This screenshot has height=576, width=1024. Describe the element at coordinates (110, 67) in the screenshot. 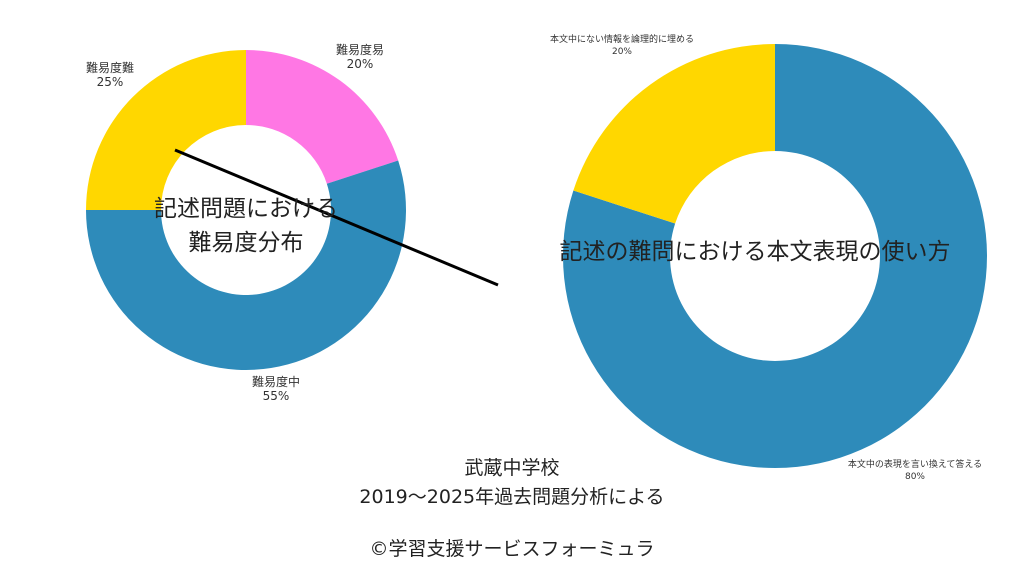

I see `slice-label-name: 難易度難` at that location.